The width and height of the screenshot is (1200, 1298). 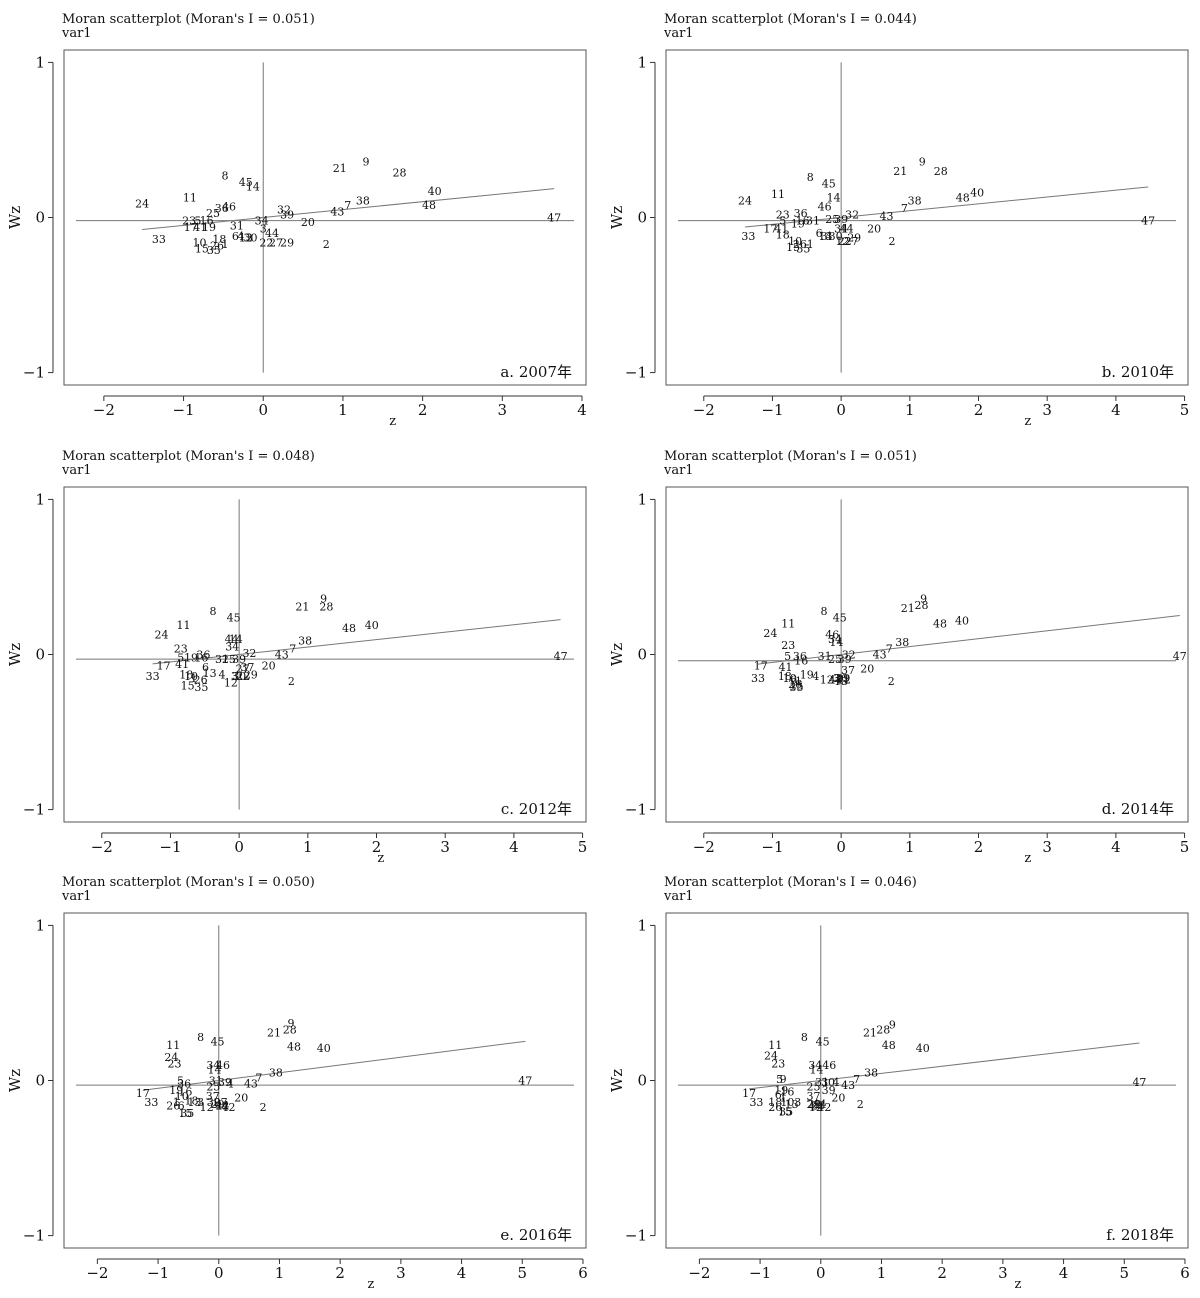 I want to click on x-tick-label: 2, so click(x=979, y=847).